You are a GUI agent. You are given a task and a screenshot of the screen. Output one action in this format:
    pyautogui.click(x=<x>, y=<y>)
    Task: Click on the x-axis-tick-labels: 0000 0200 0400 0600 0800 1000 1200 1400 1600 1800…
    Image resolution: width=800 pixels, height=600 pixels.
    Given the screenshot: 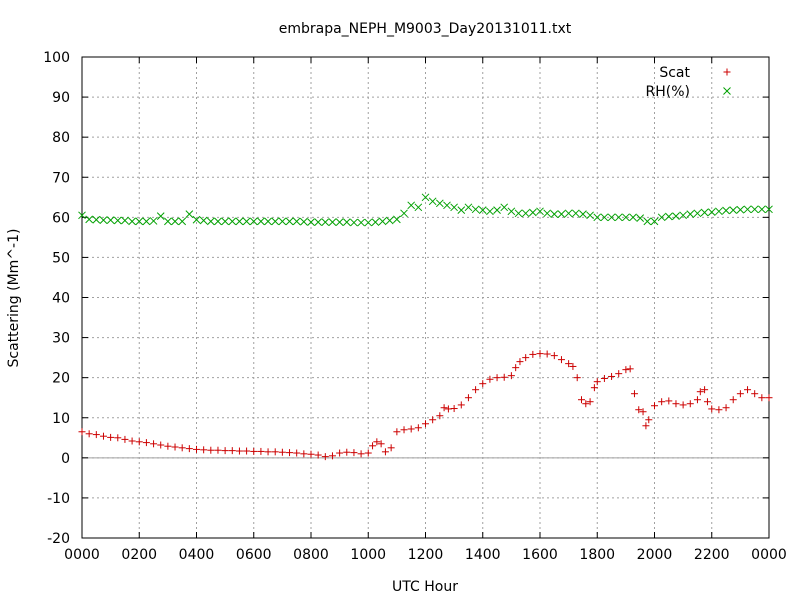 What is the action you would take?
    pyautogui.click(x=425, y=555)
    